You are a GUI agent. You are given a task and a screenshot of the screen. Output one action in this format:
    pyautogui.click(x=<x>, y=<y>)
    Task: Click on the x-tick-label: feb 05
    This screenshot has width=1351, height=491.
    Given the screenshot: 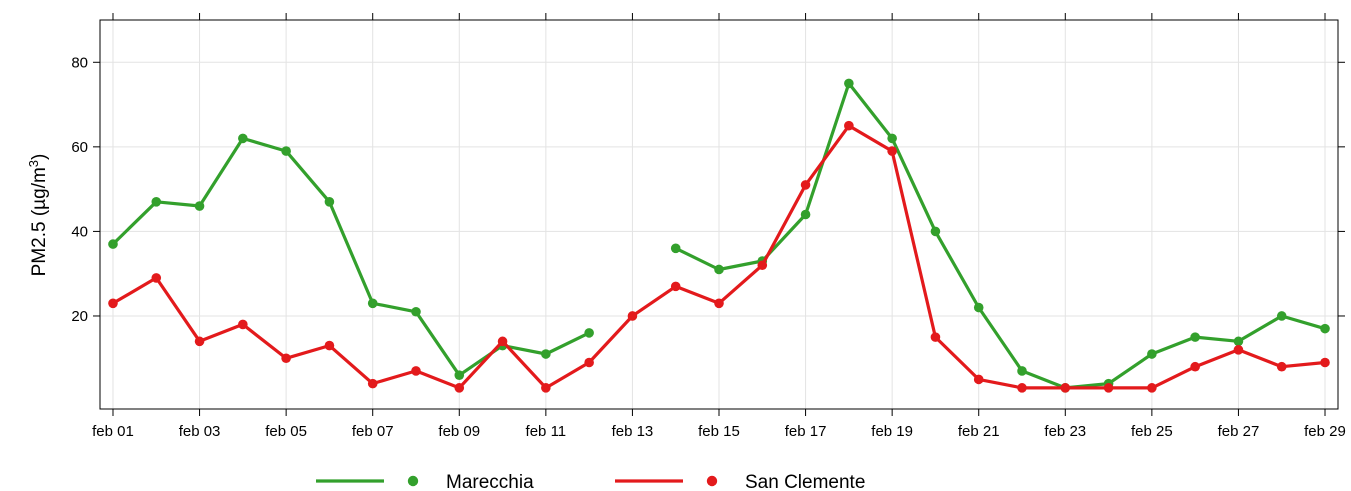 What is the action you would take?
    pyautogui.click(x=286, y=431)
    